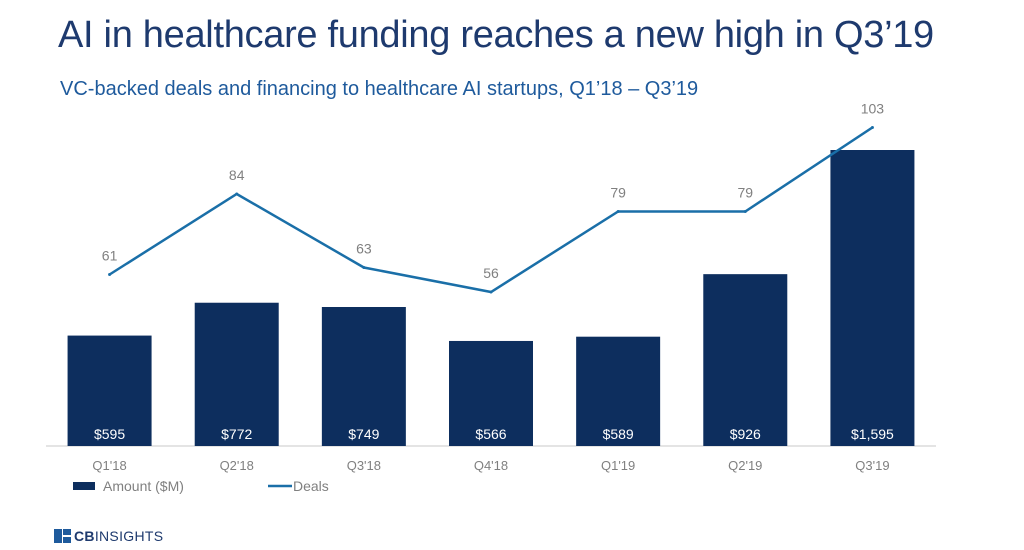 This screenshot has height=550, width=1024. I want to click on legend-swatch-amount, so click(84, 486).